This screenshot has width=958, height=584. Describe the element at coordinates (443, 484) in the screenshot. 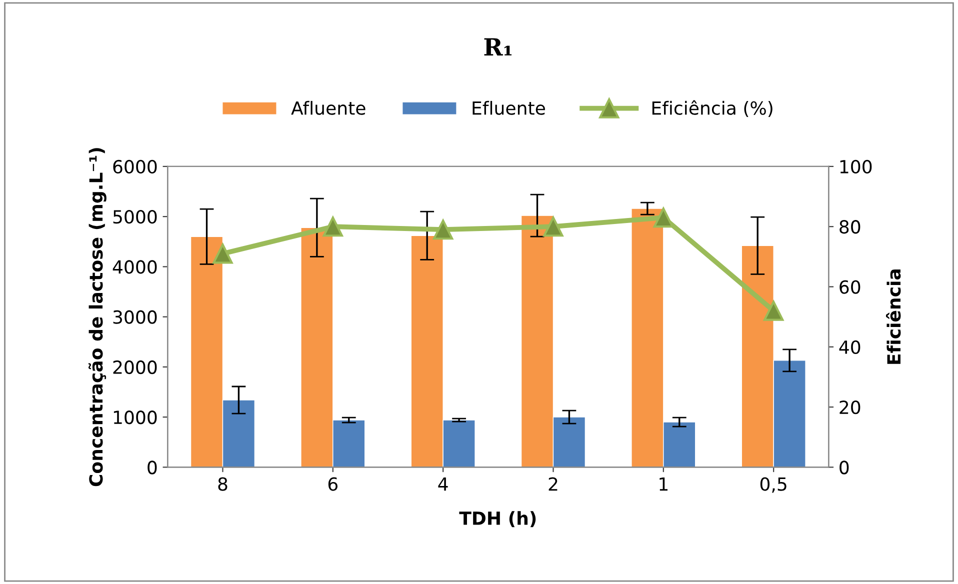

I see `x-tick-label: 4` at that location.